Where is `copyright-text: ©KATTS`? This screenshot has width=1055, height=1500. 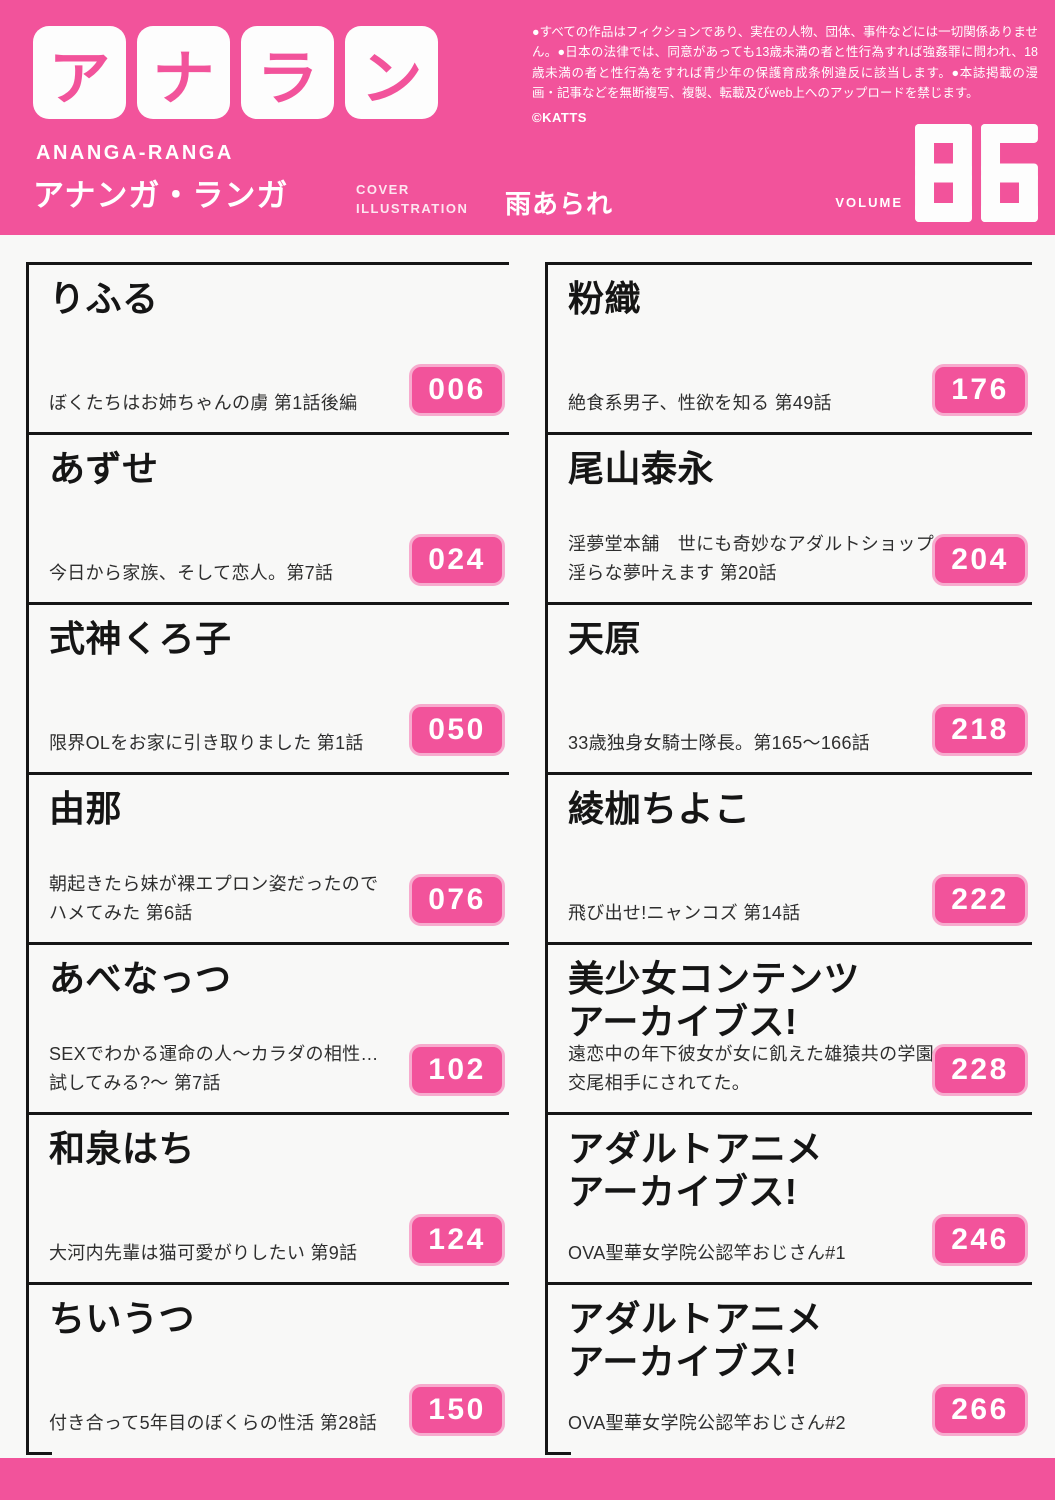 copyright-text: ©KATTS is located at coordinates (559, 117).